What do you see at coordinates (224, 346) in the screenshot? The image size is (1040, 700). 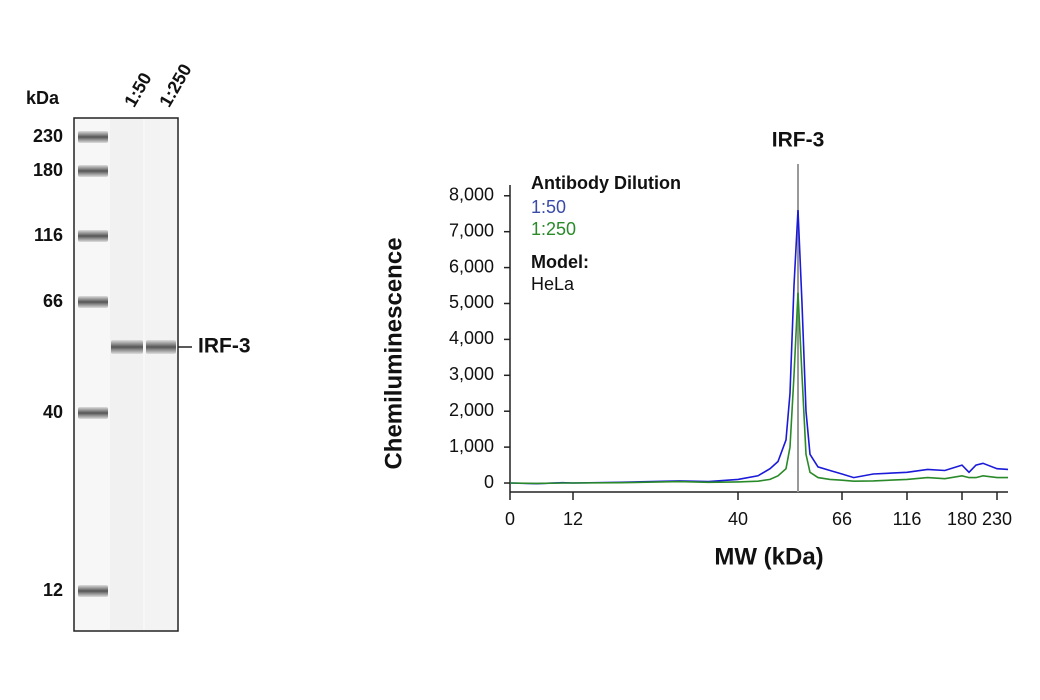 I see `band-label: IRF-3` at bounding box center [224, 346].